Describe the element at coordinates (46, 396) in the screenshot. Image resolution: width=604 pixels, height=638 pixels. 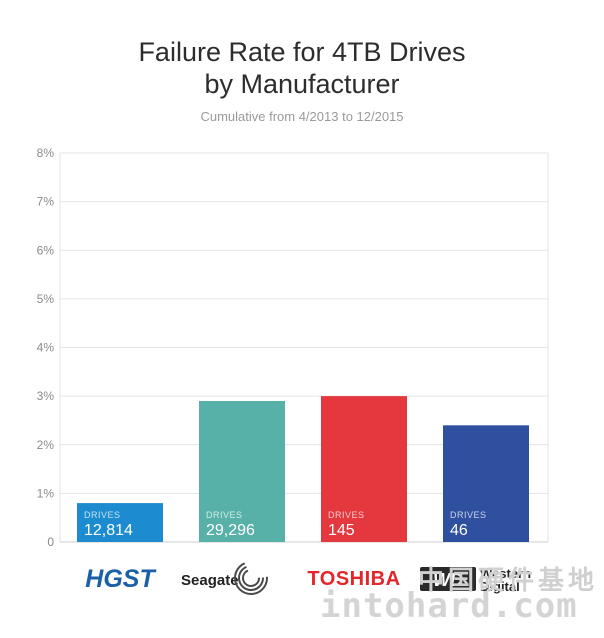
I see `y-tick-label: 3%` at that location.